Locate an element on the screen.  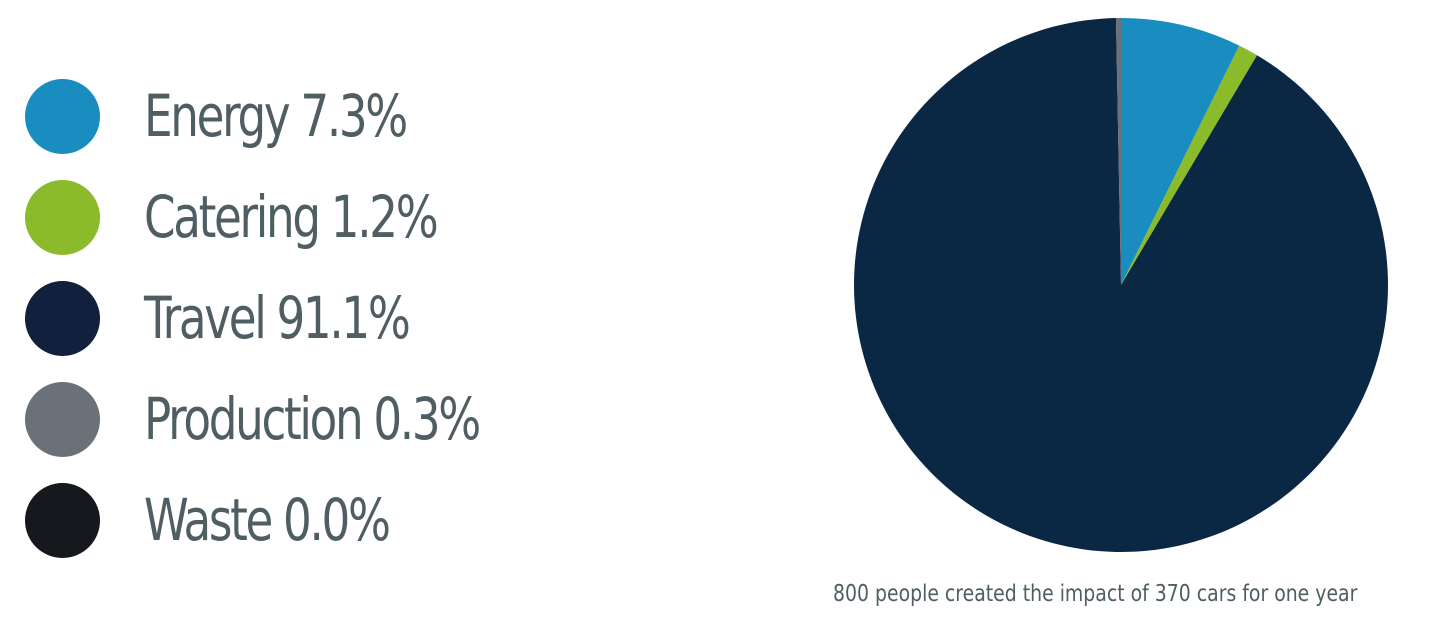
legend-swatch-waste is located at coordinates (62, 520).